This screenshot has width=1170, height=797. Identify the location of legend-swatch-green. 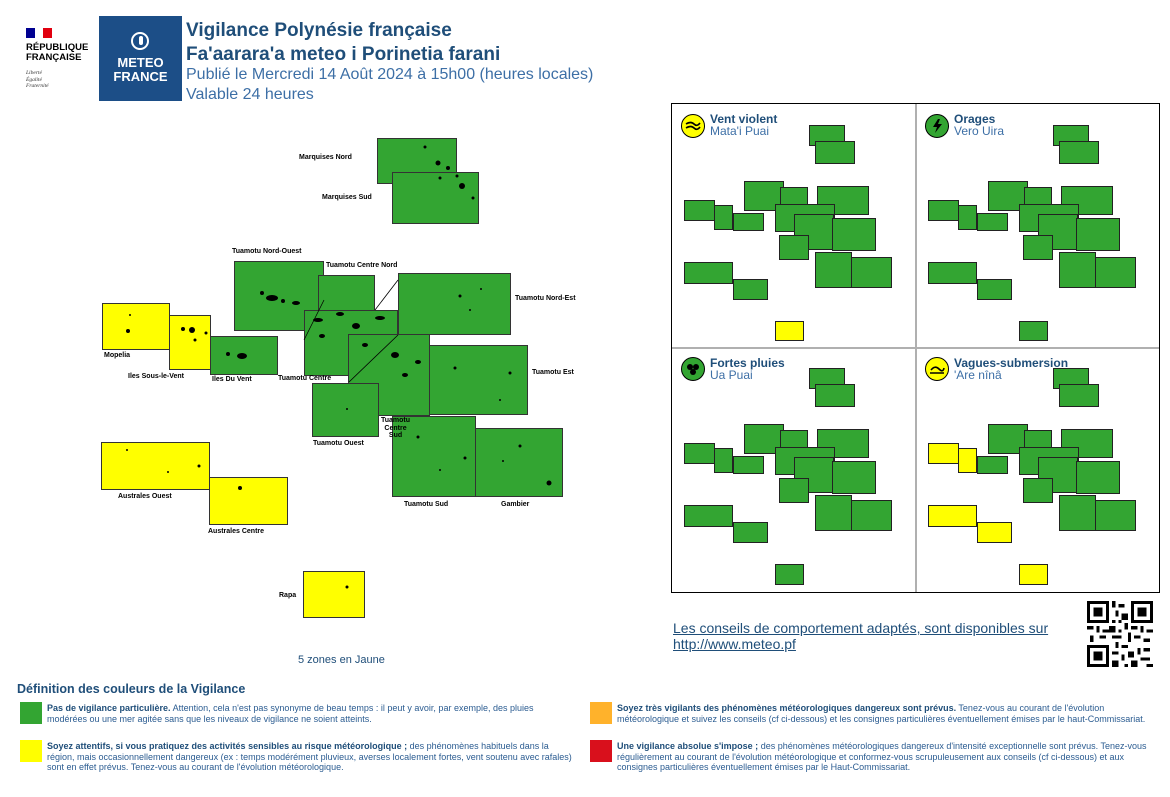
(31, 713).